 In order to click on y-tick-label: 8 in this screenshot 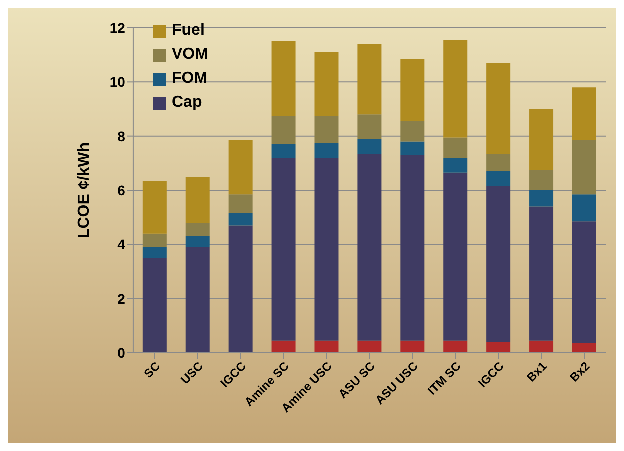, I will do `click(122, 136)`.